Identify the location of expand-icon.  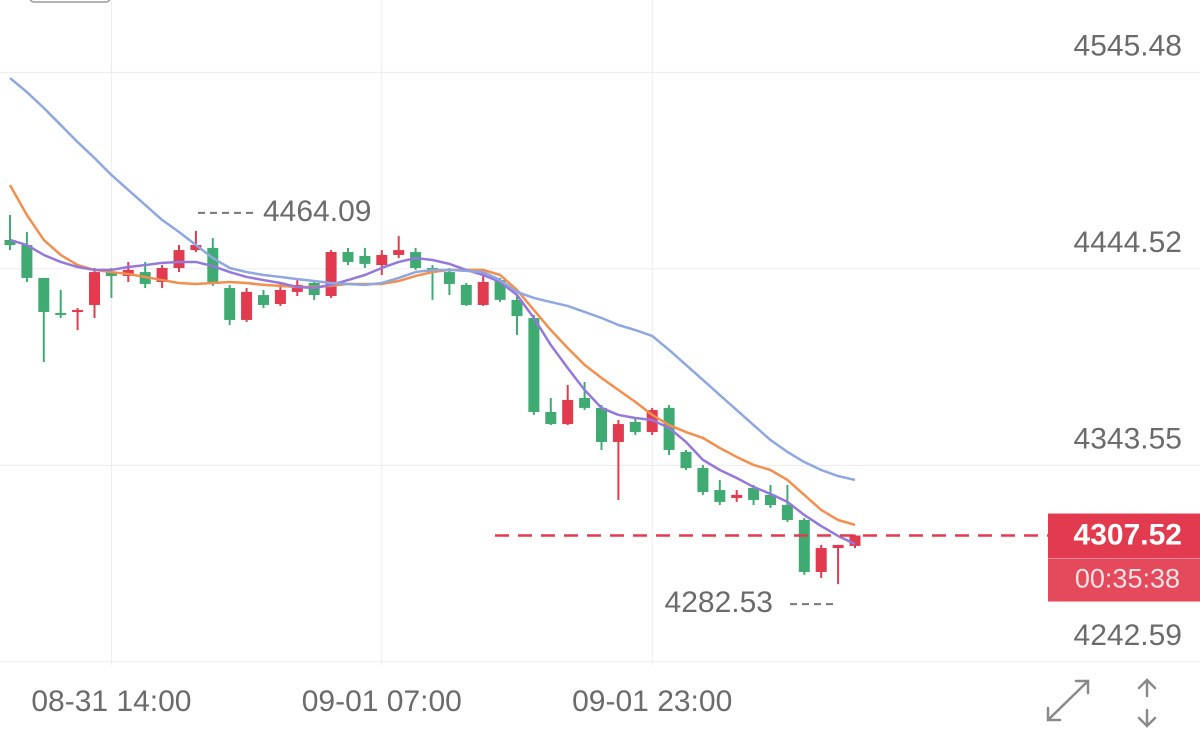
(1068, 700).